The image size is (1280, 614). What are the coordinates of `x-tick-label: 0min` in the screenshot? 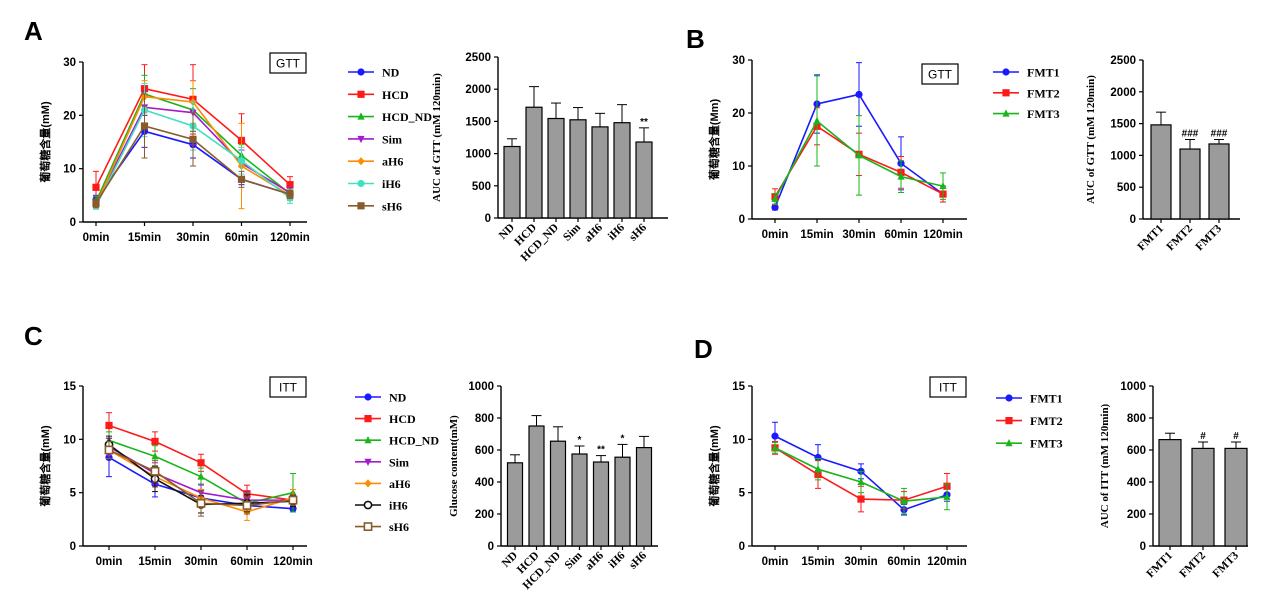 It's located at (775, 562).